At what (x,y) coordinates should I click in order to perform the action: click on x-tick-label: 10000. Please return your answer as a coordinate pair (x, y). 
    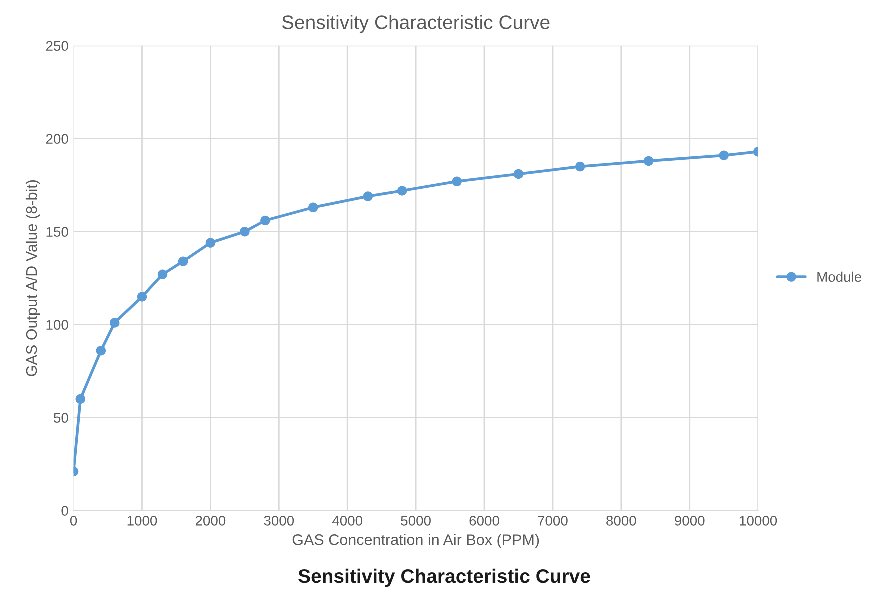
    Looking at the image, I should click on (759, 521).